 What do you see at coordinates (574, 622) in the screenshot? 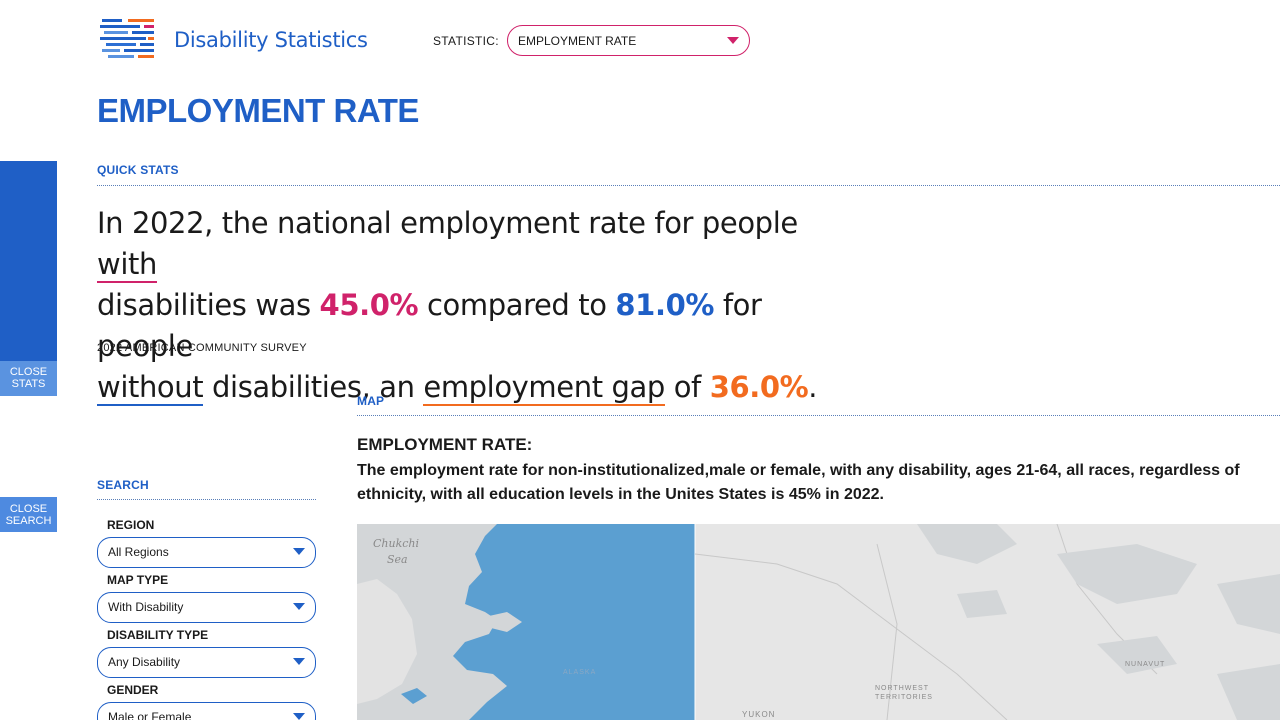
I see `alaska-region` at bounding box center [574, 622].